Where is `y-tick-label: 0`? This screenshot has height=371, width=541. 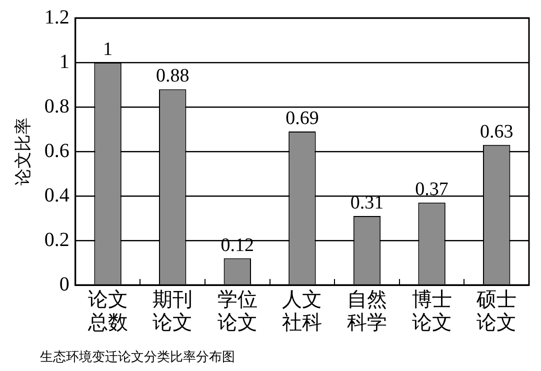
y-tick-label: 0 is located at coordinates (64, 284).